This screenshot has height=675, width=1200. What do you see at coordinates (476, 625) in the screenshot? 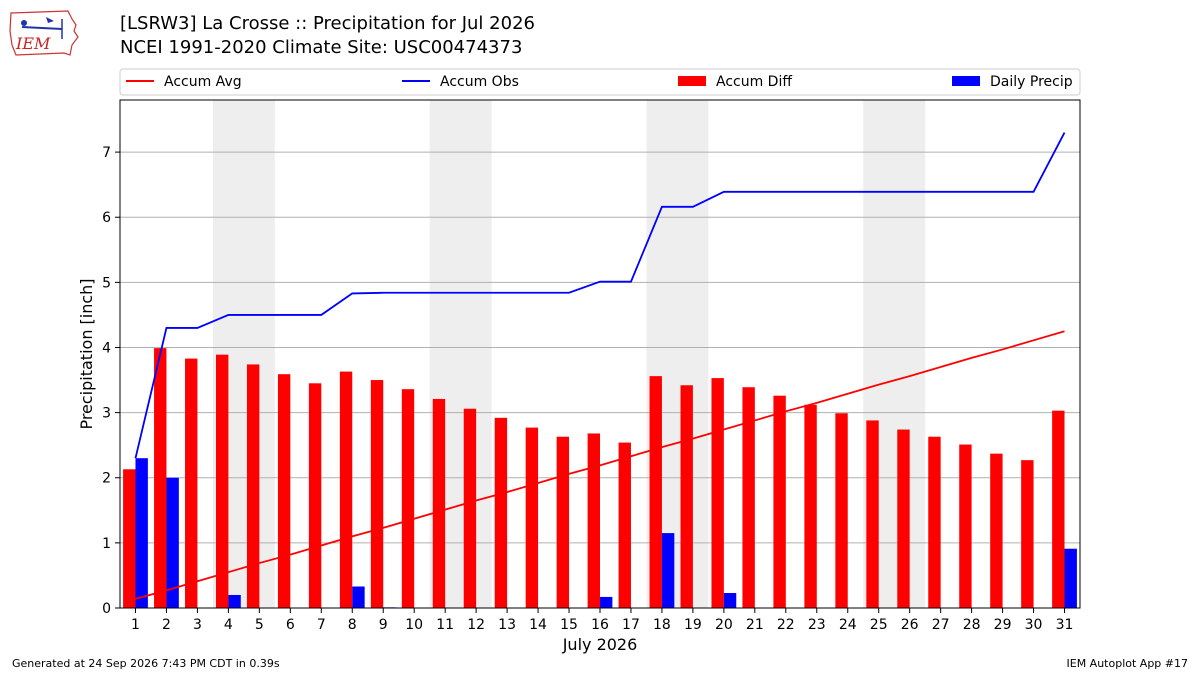
I see `x-tick-label: 12` at bounding box center [476, 625].